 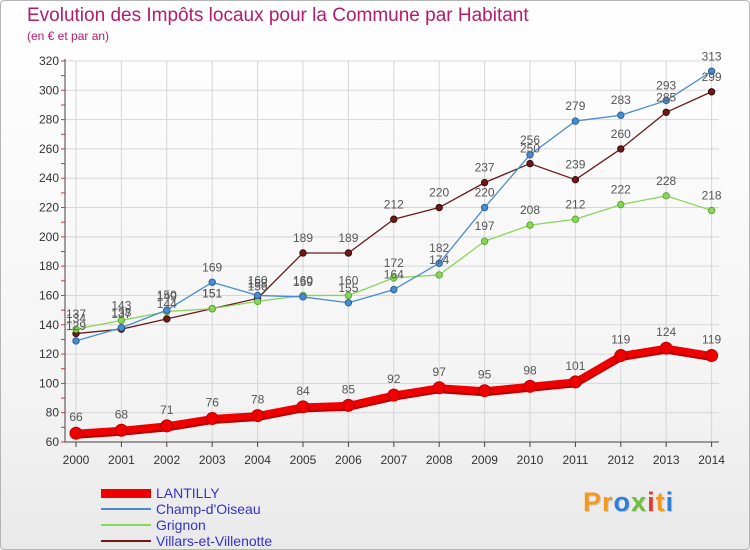 What do you see at coordinates (49, 354) in the screenshot?
I see `y-tick-label: 120` at bounding box center [49, 354].